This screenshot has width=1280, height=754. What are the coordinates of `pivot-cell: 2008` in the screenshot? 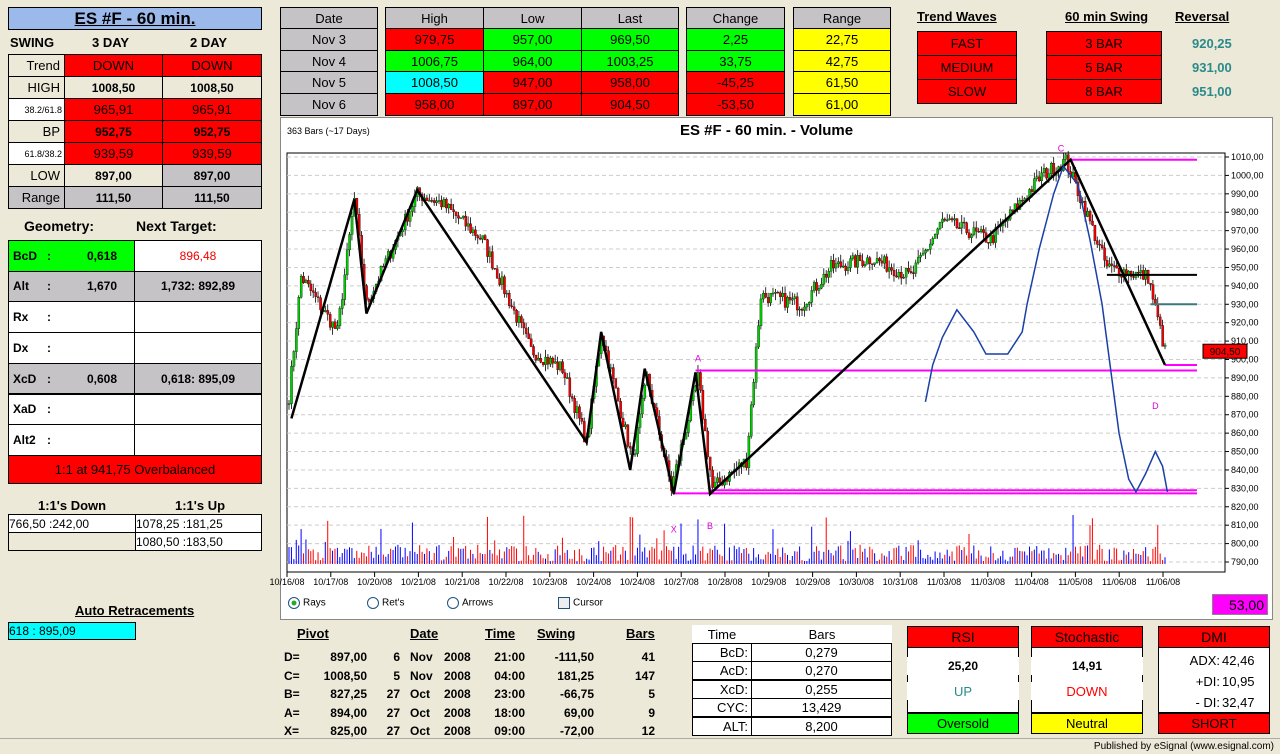 It's located at (457, 731).